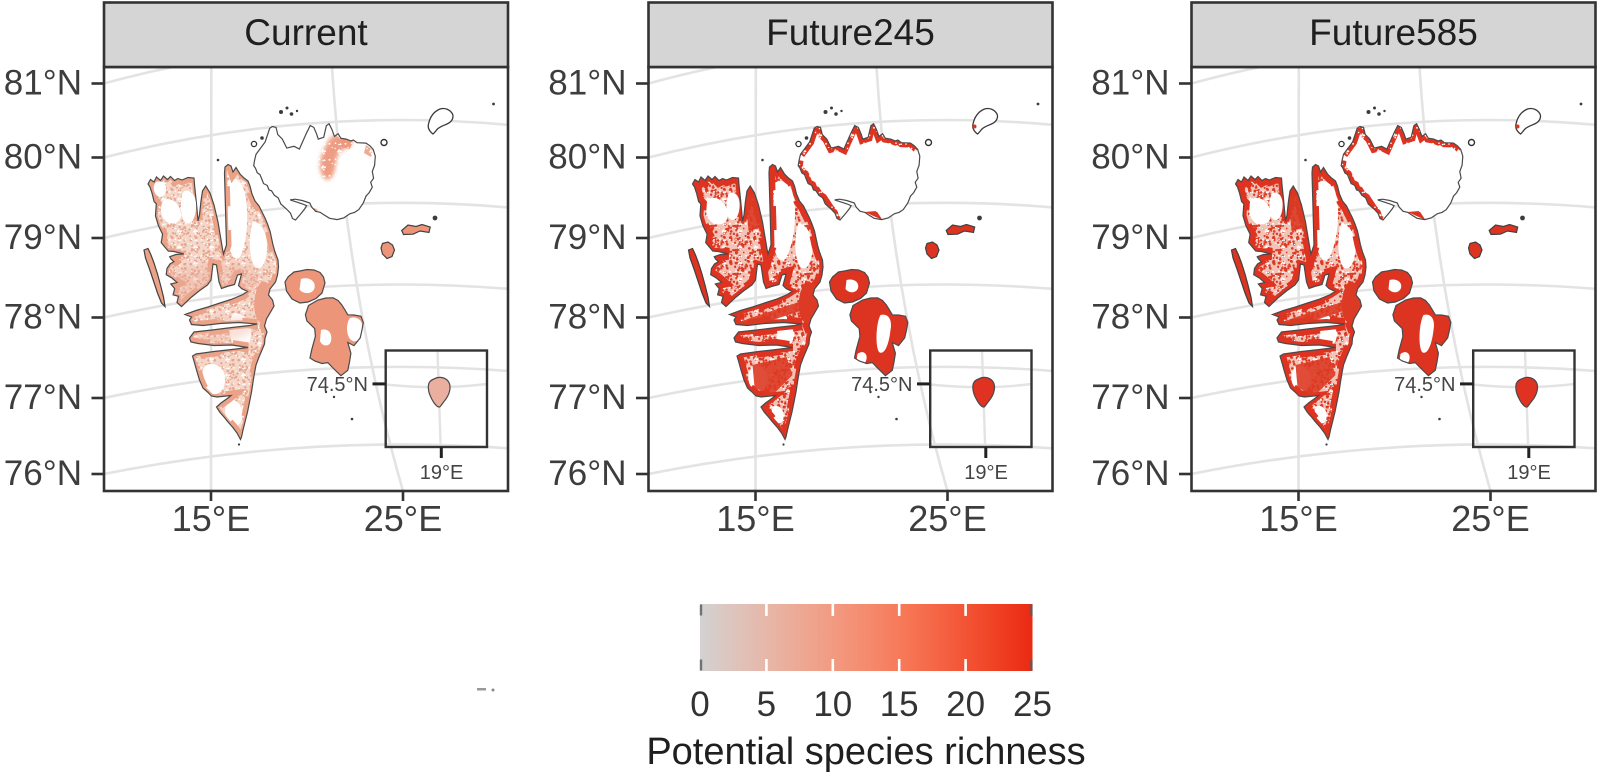 The image size is (1600, 778). Describe the element at coordinates (832, 704) in the screenshot. I see `svg-text: 10` at that location.